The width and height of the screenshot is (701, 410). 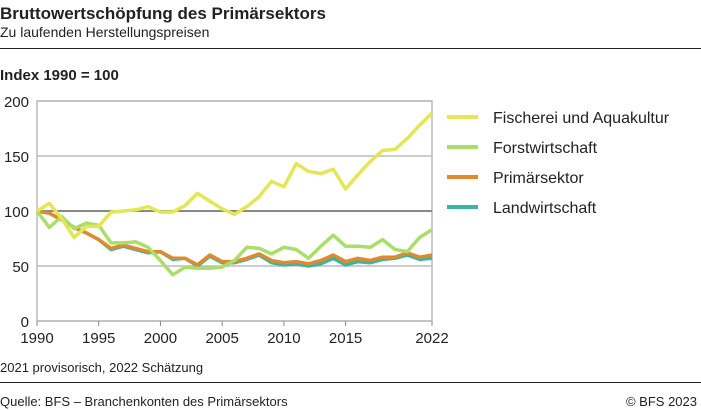 What do you see at coordinates (431, 338) in the screenshot?
I see `x-tick-label: 2022` at bounding box center [431, 338].